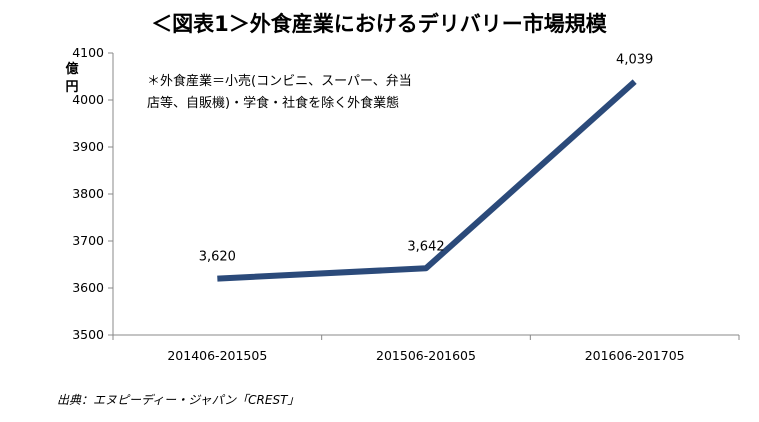 The height and width of the screenshot is (422, 759). I want to click on data-label: 3,620, so click(217, 257).